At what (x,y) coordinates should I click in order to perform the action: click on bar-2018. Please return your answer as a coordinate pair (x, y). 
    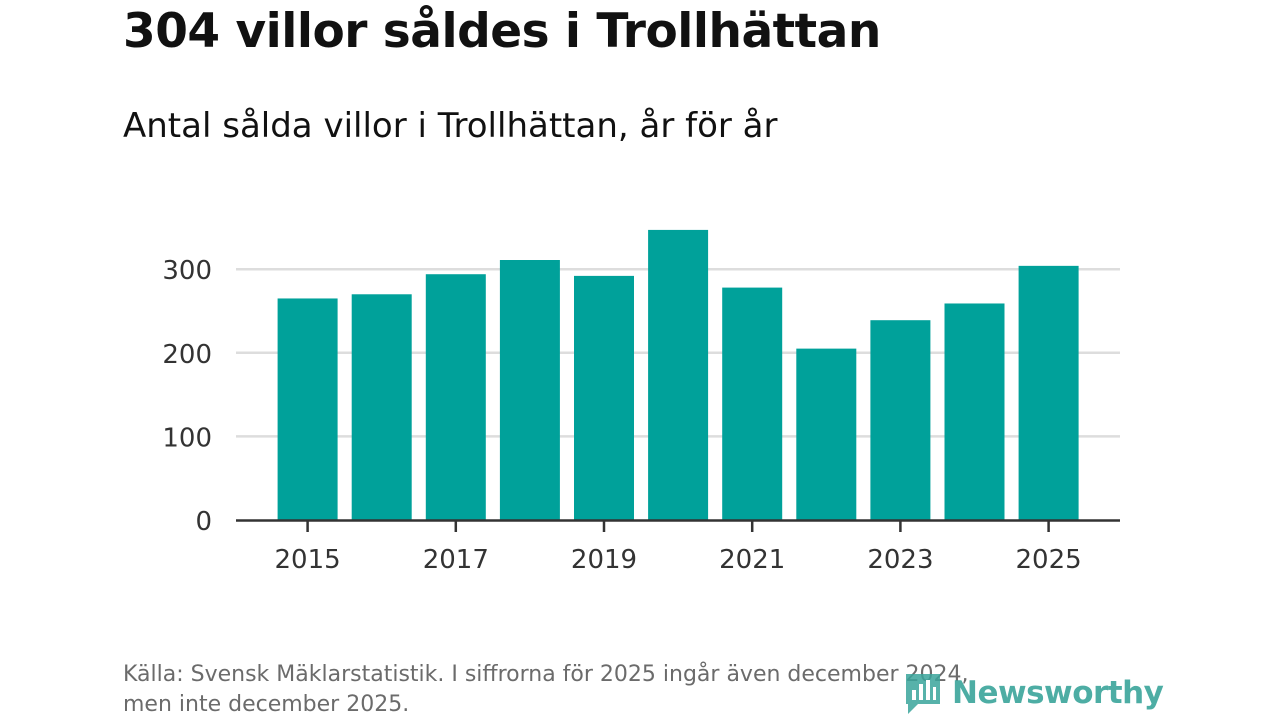
    Looking at the image, I should click on (529, 390).